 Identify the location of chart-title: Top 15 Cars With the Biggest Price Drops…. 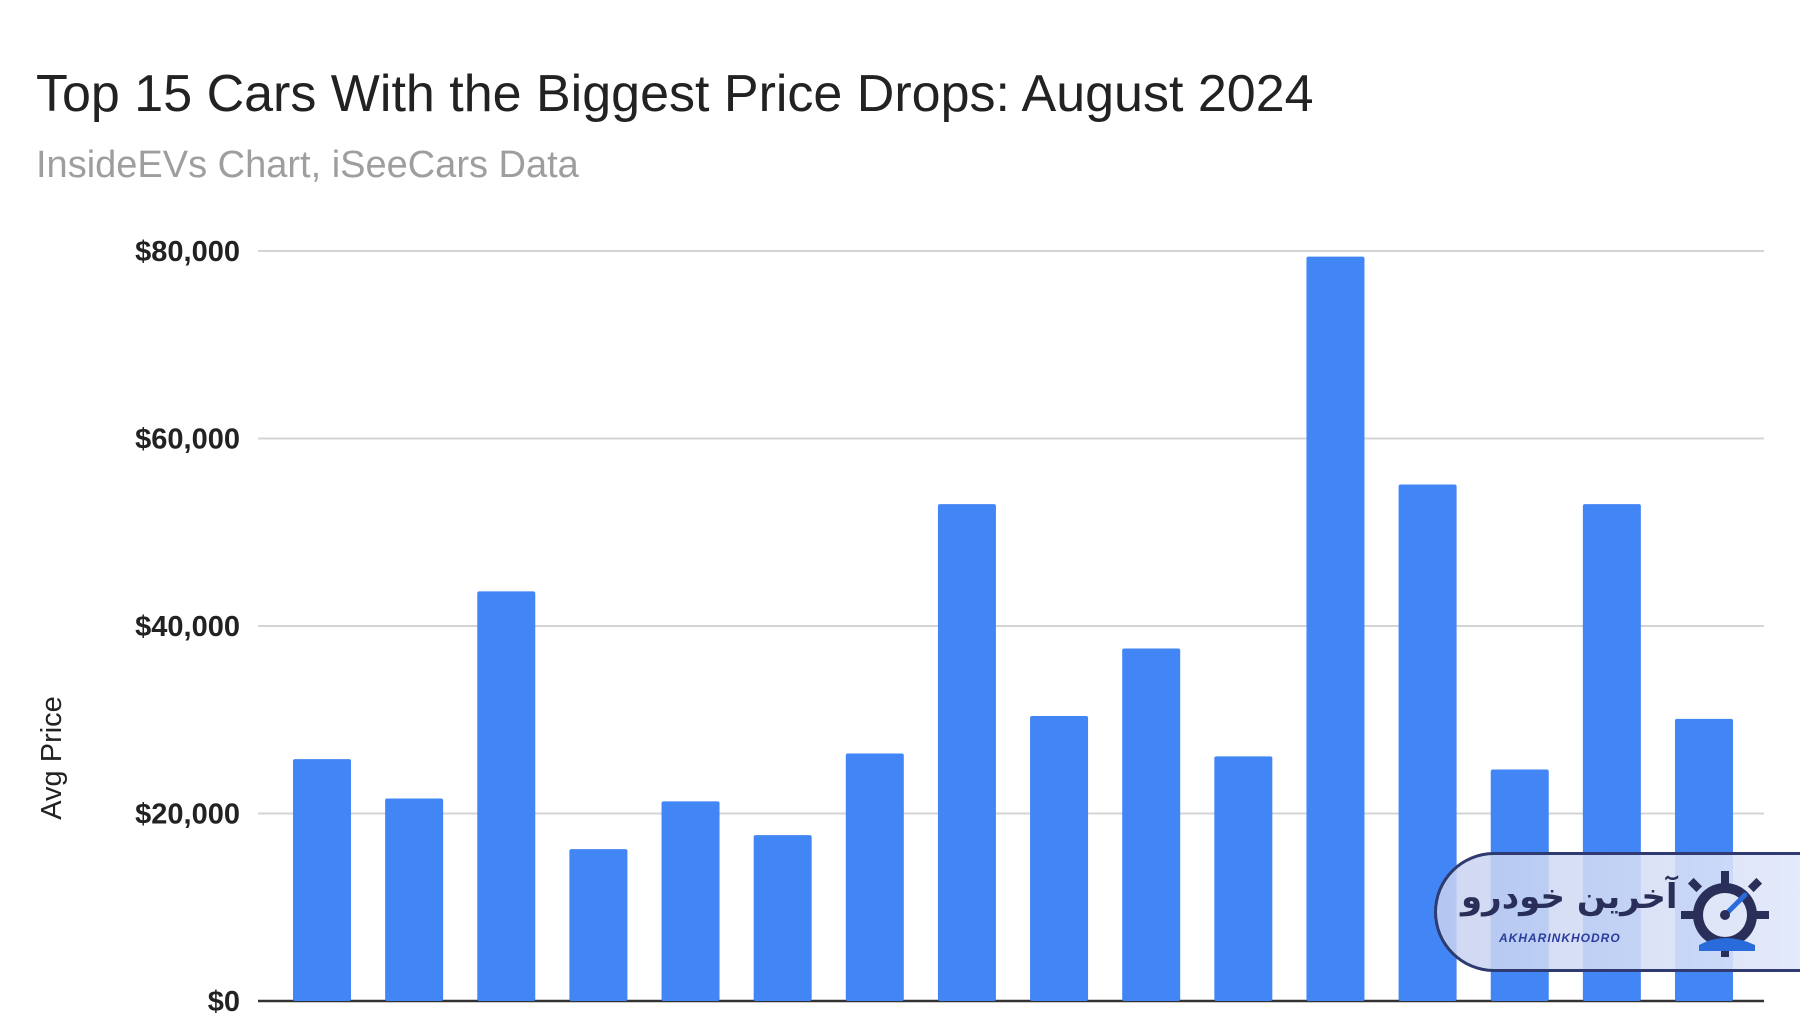
(675, 94).